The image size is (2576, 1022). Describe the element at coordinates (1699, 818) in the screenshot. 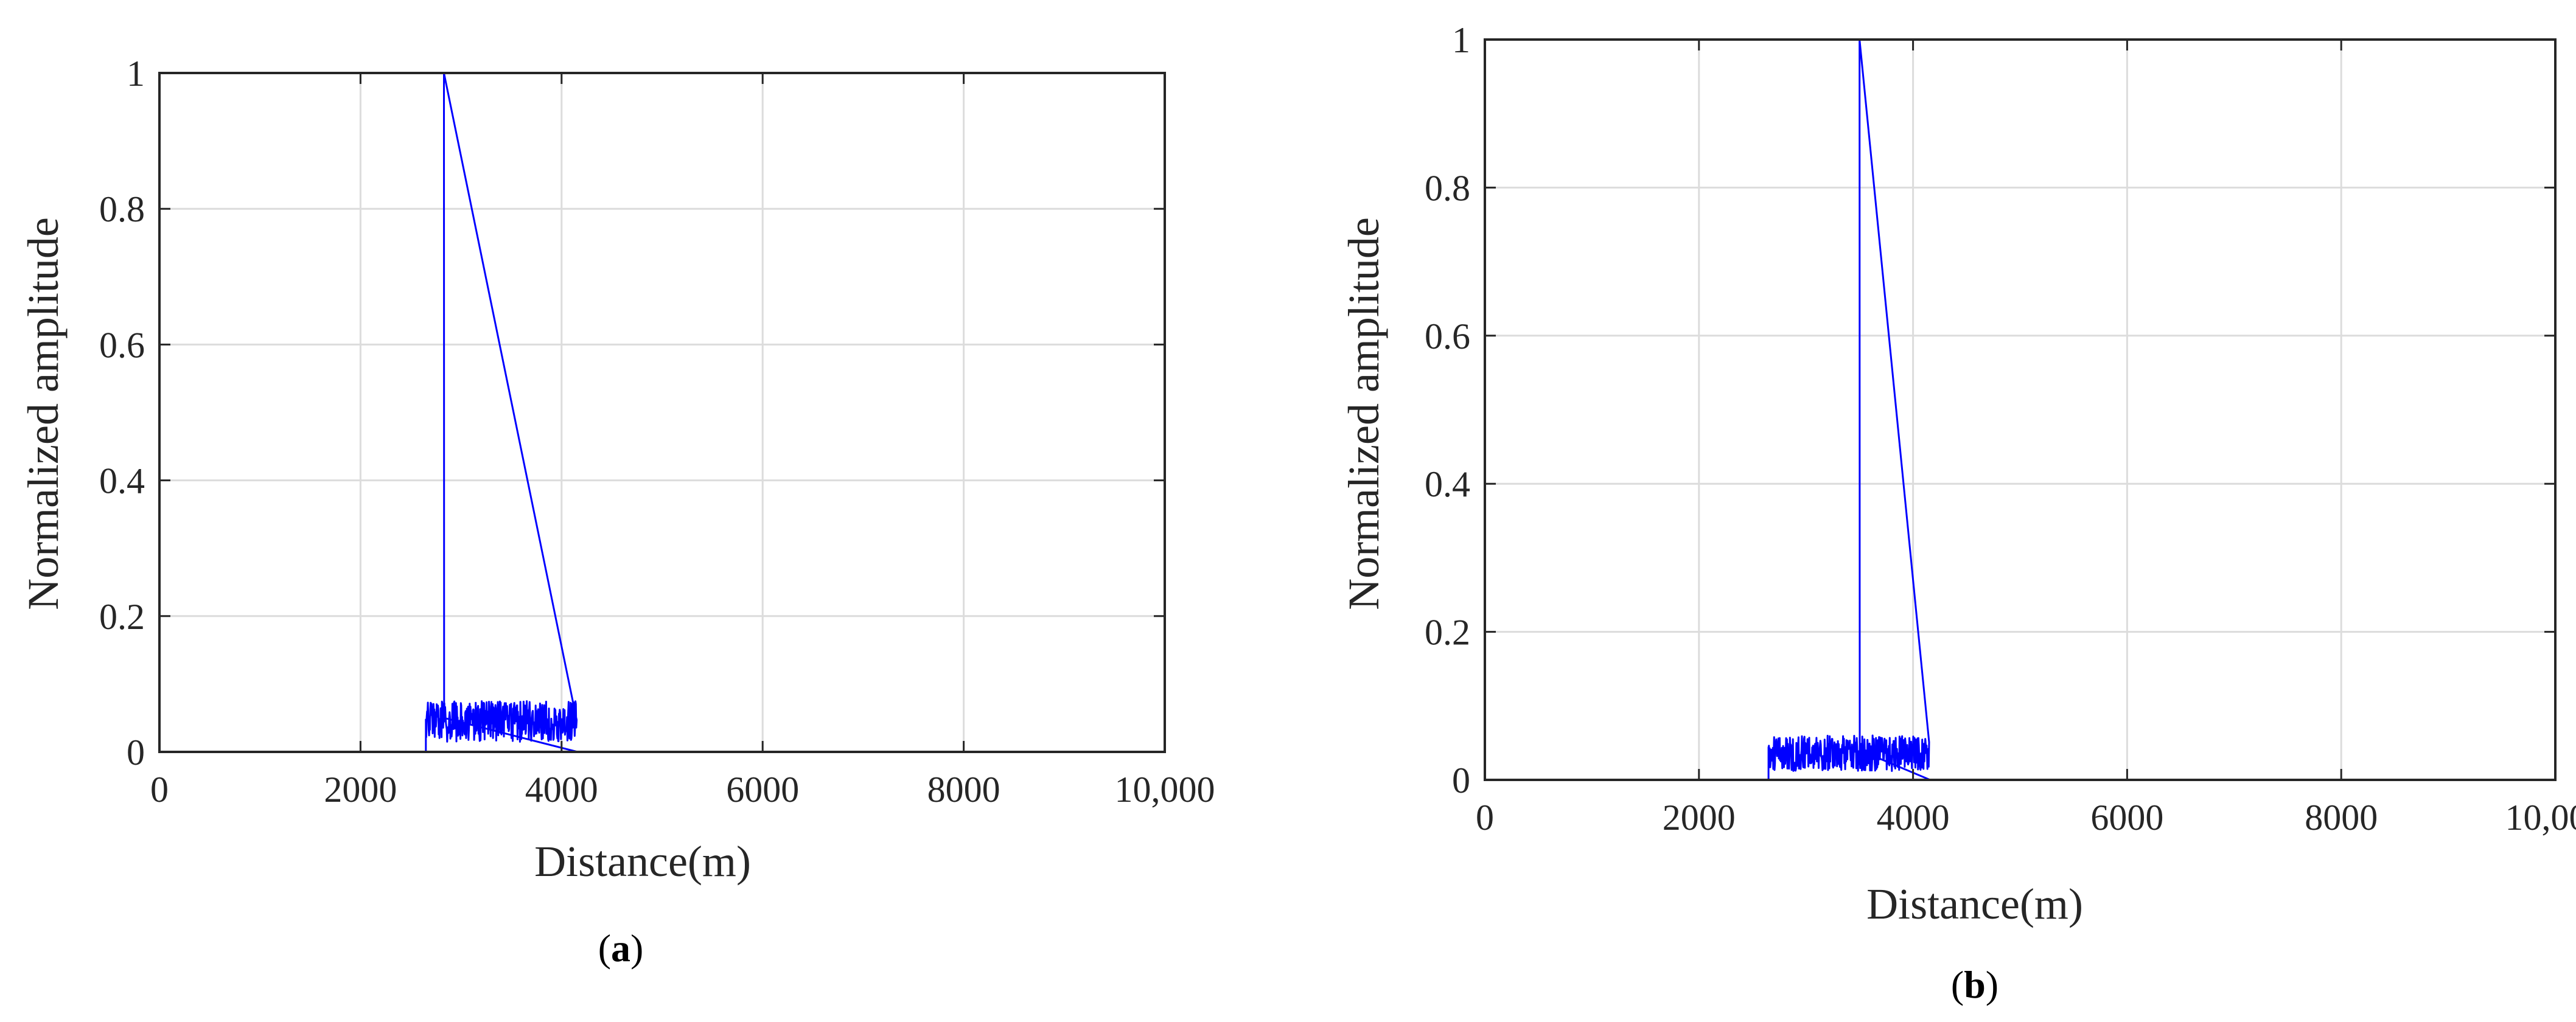

I see `panel-b-xtick-label-1: 2000` at that location.